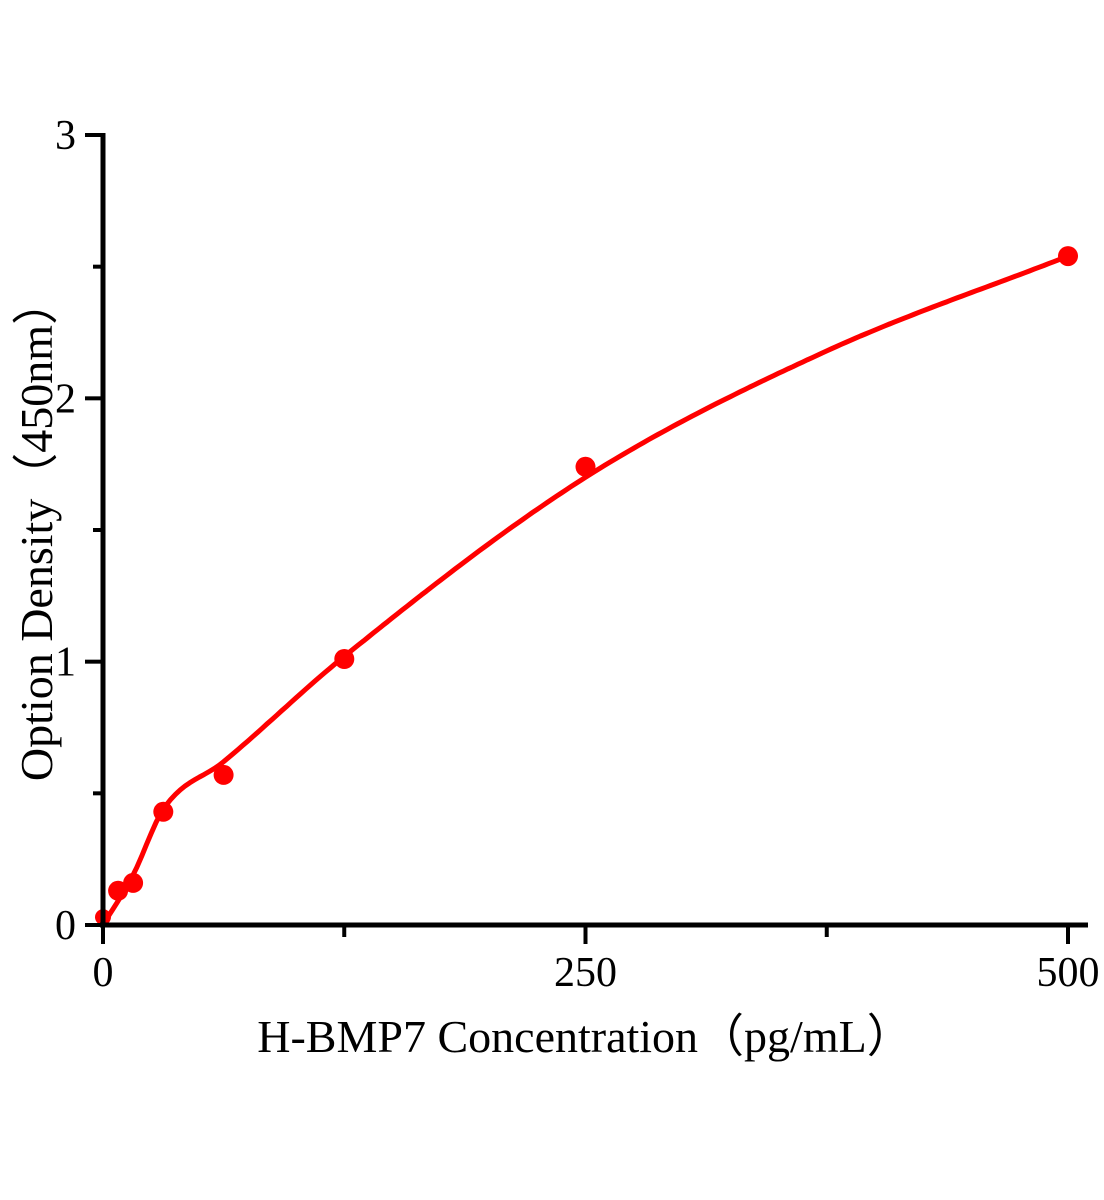  What do you see at coordinates (65, 663) in the screenshot?
I see `y-tick-label: 1` at bounding box center [65, 663].